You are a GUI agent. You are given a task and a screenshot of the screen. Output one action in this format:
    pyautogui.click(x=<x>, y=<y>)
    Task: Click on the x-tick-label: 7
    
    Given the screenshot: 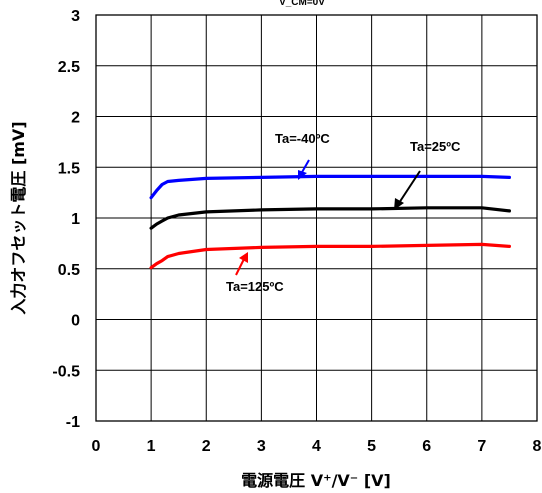 What is the action you would take?
    pyautogui.click(x=481, y=446)
    